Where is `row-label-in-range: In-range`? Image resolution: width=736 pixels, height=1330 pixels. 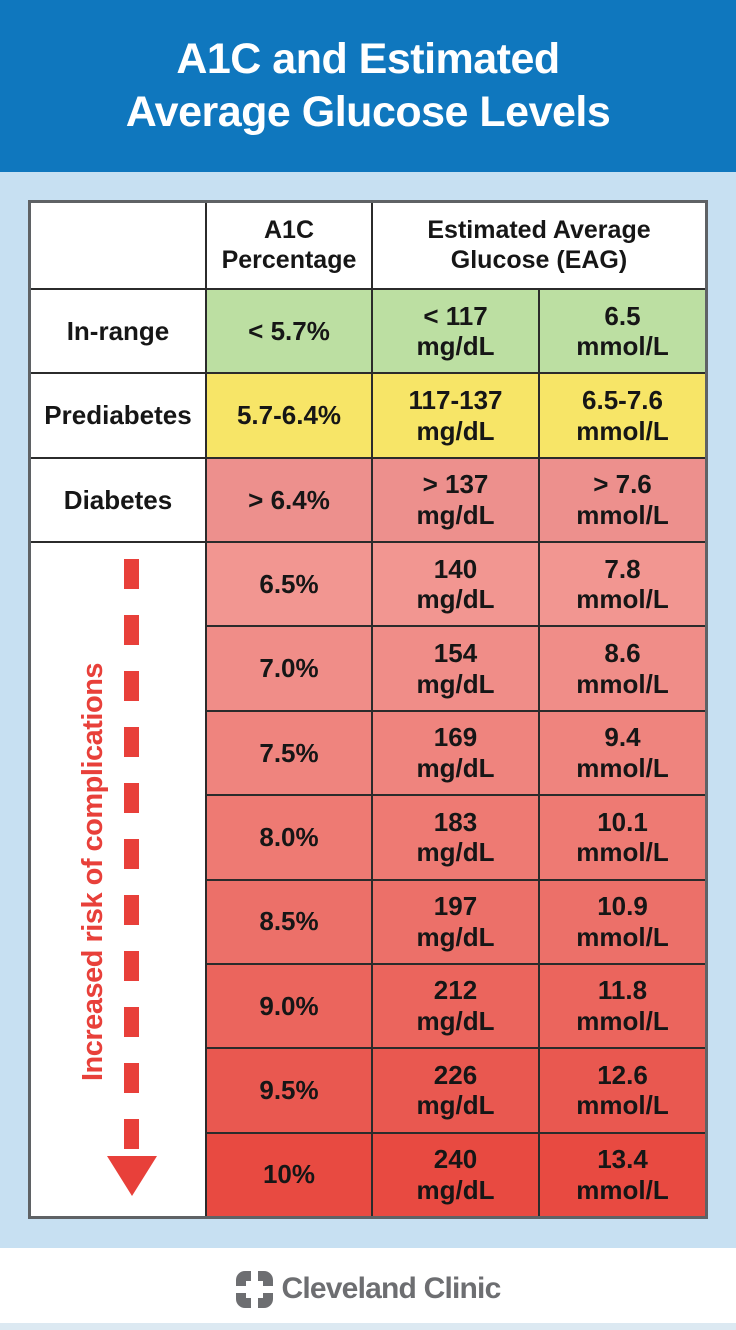
row-label-in-range: In-range is located at coordinates (118, 331).